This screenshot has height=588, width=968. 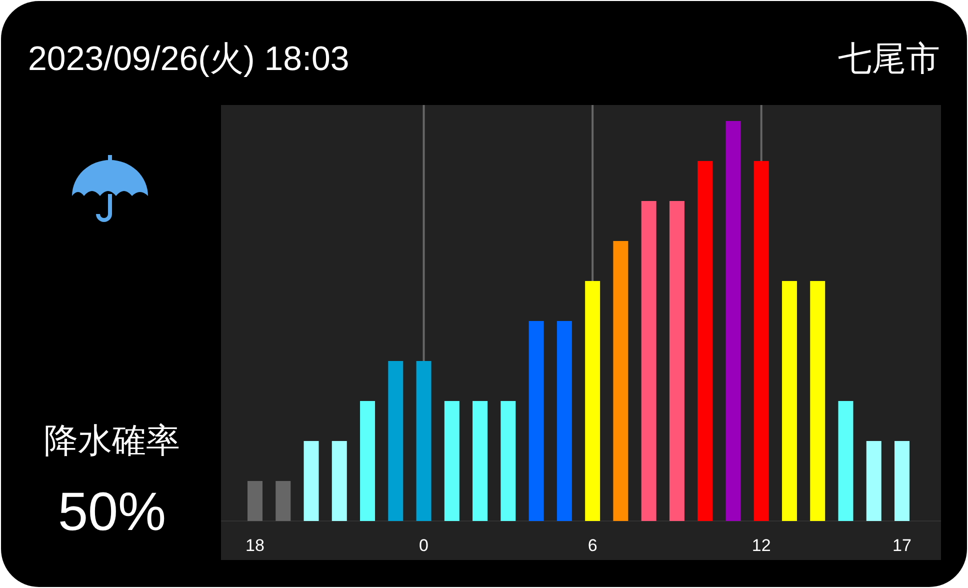 What do you see at coordinates (761, 545) in the screenshot?
I see `x-tick-label: 12` at bounding box center [761, 545].